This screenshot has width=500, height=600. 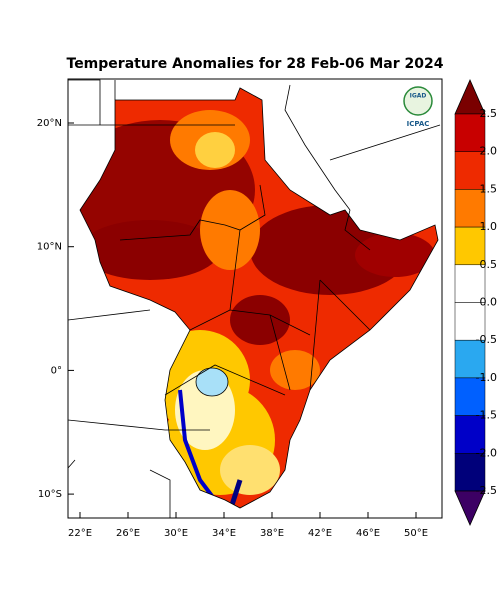 I want to click on lon-tick-label: 22°E, so click(x=80, y=533).